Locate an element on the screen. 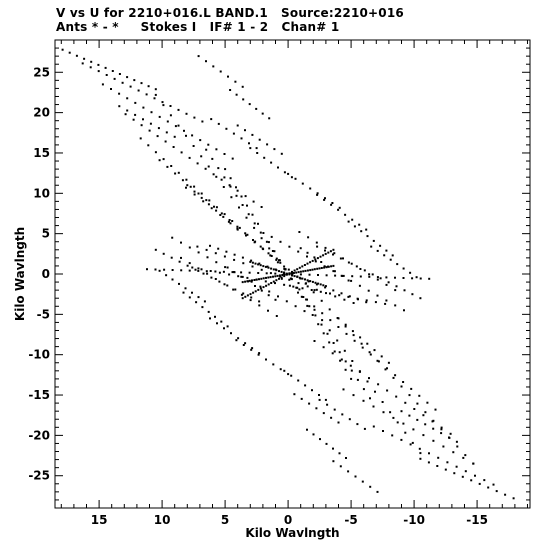 This screenshot has width=540, height=547. chart-subtitle: Ants * - * Stokes I IF# 1 - 2 Chan# 1 is located at coordinates (198, 27).